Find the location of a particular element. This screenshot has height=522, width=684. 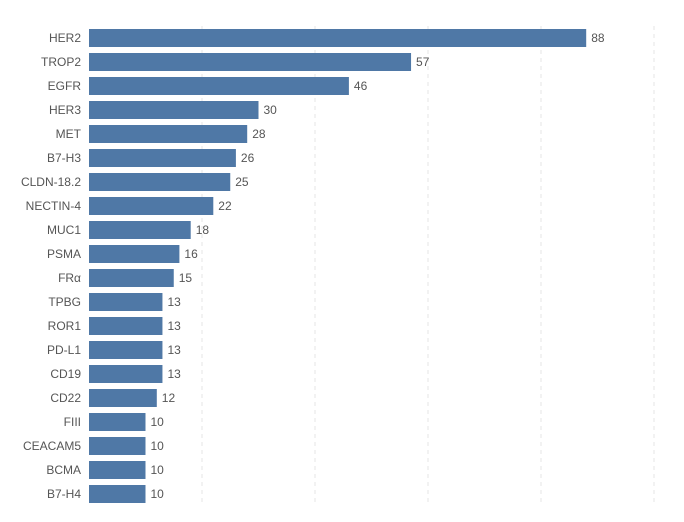

value-label: 28 is located at coordinates (259, 134).